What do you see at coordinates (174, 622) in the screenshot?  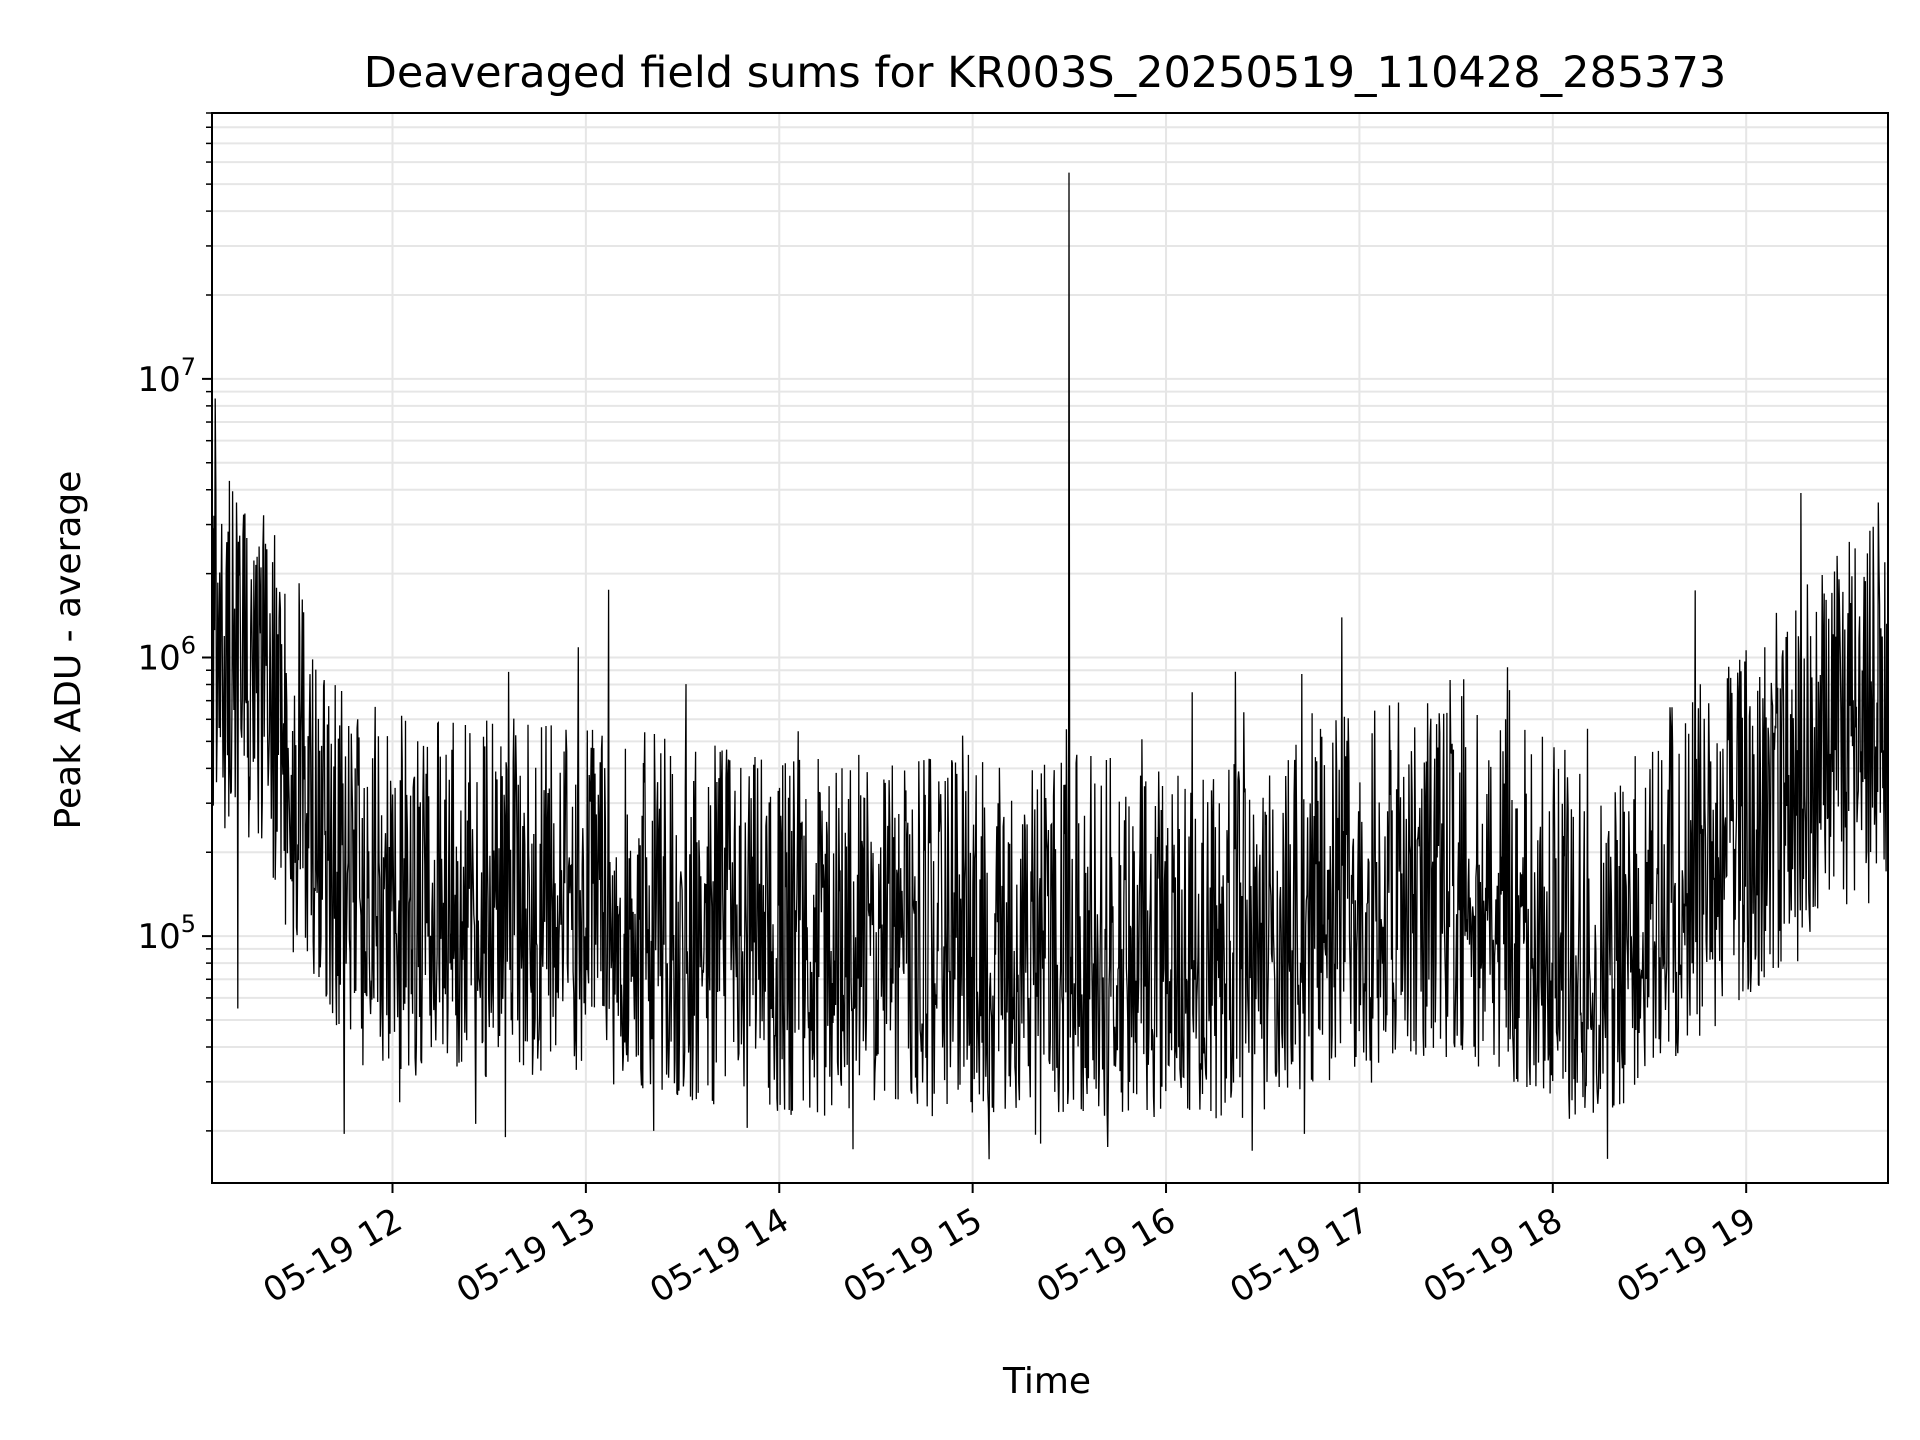 I see `y-axis: 10⁵ 10⁶ 10⁷` at bounding box center [174, 622].